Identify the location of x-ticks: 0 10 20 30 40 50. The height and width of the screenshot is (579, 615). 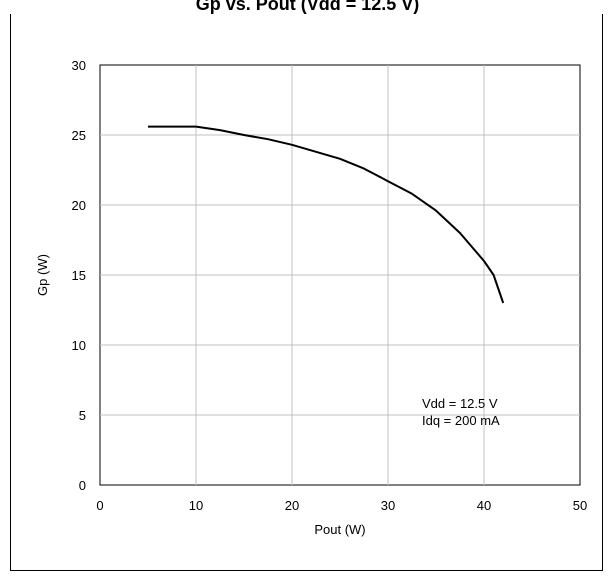
(341, 505).